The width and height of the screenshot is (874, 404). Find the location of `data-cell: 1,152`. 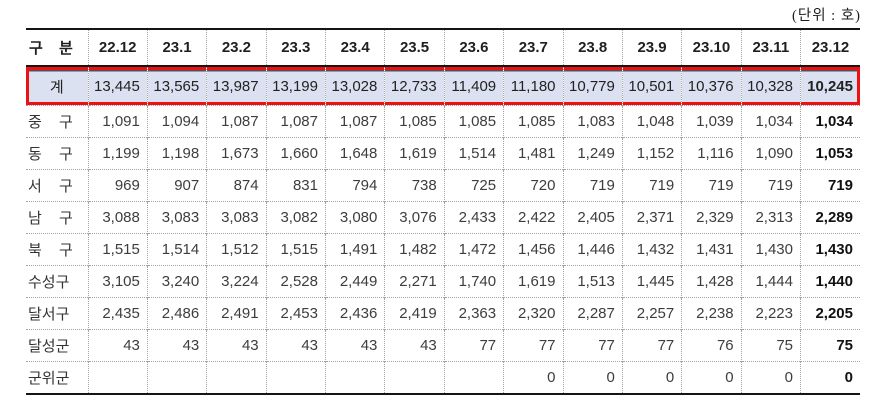

data-cell: 1,152 is located at coordinates (651, 153).